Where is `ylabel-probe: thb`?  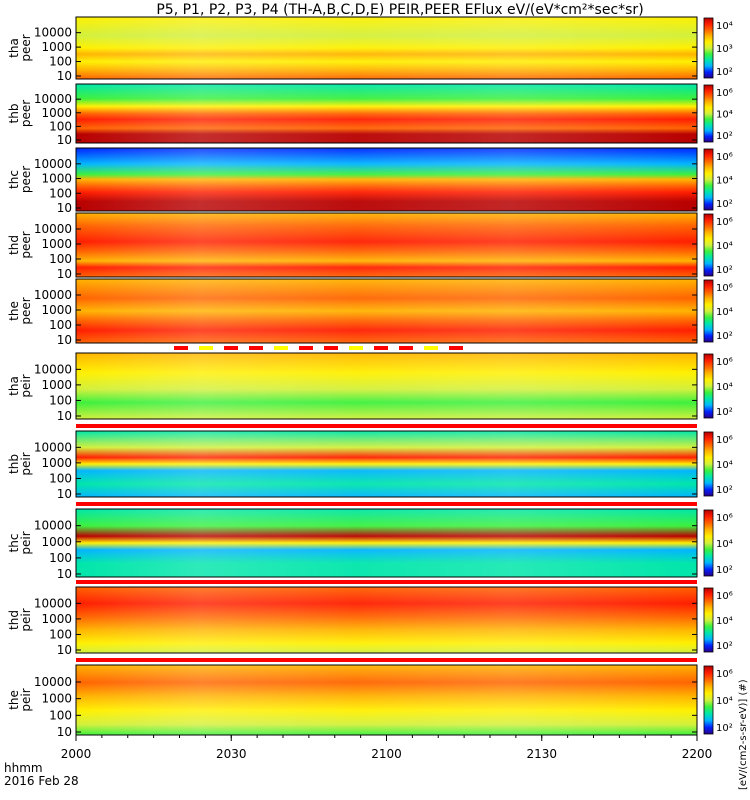 ylabel-probe: thb is located at coordinates (14, 114).